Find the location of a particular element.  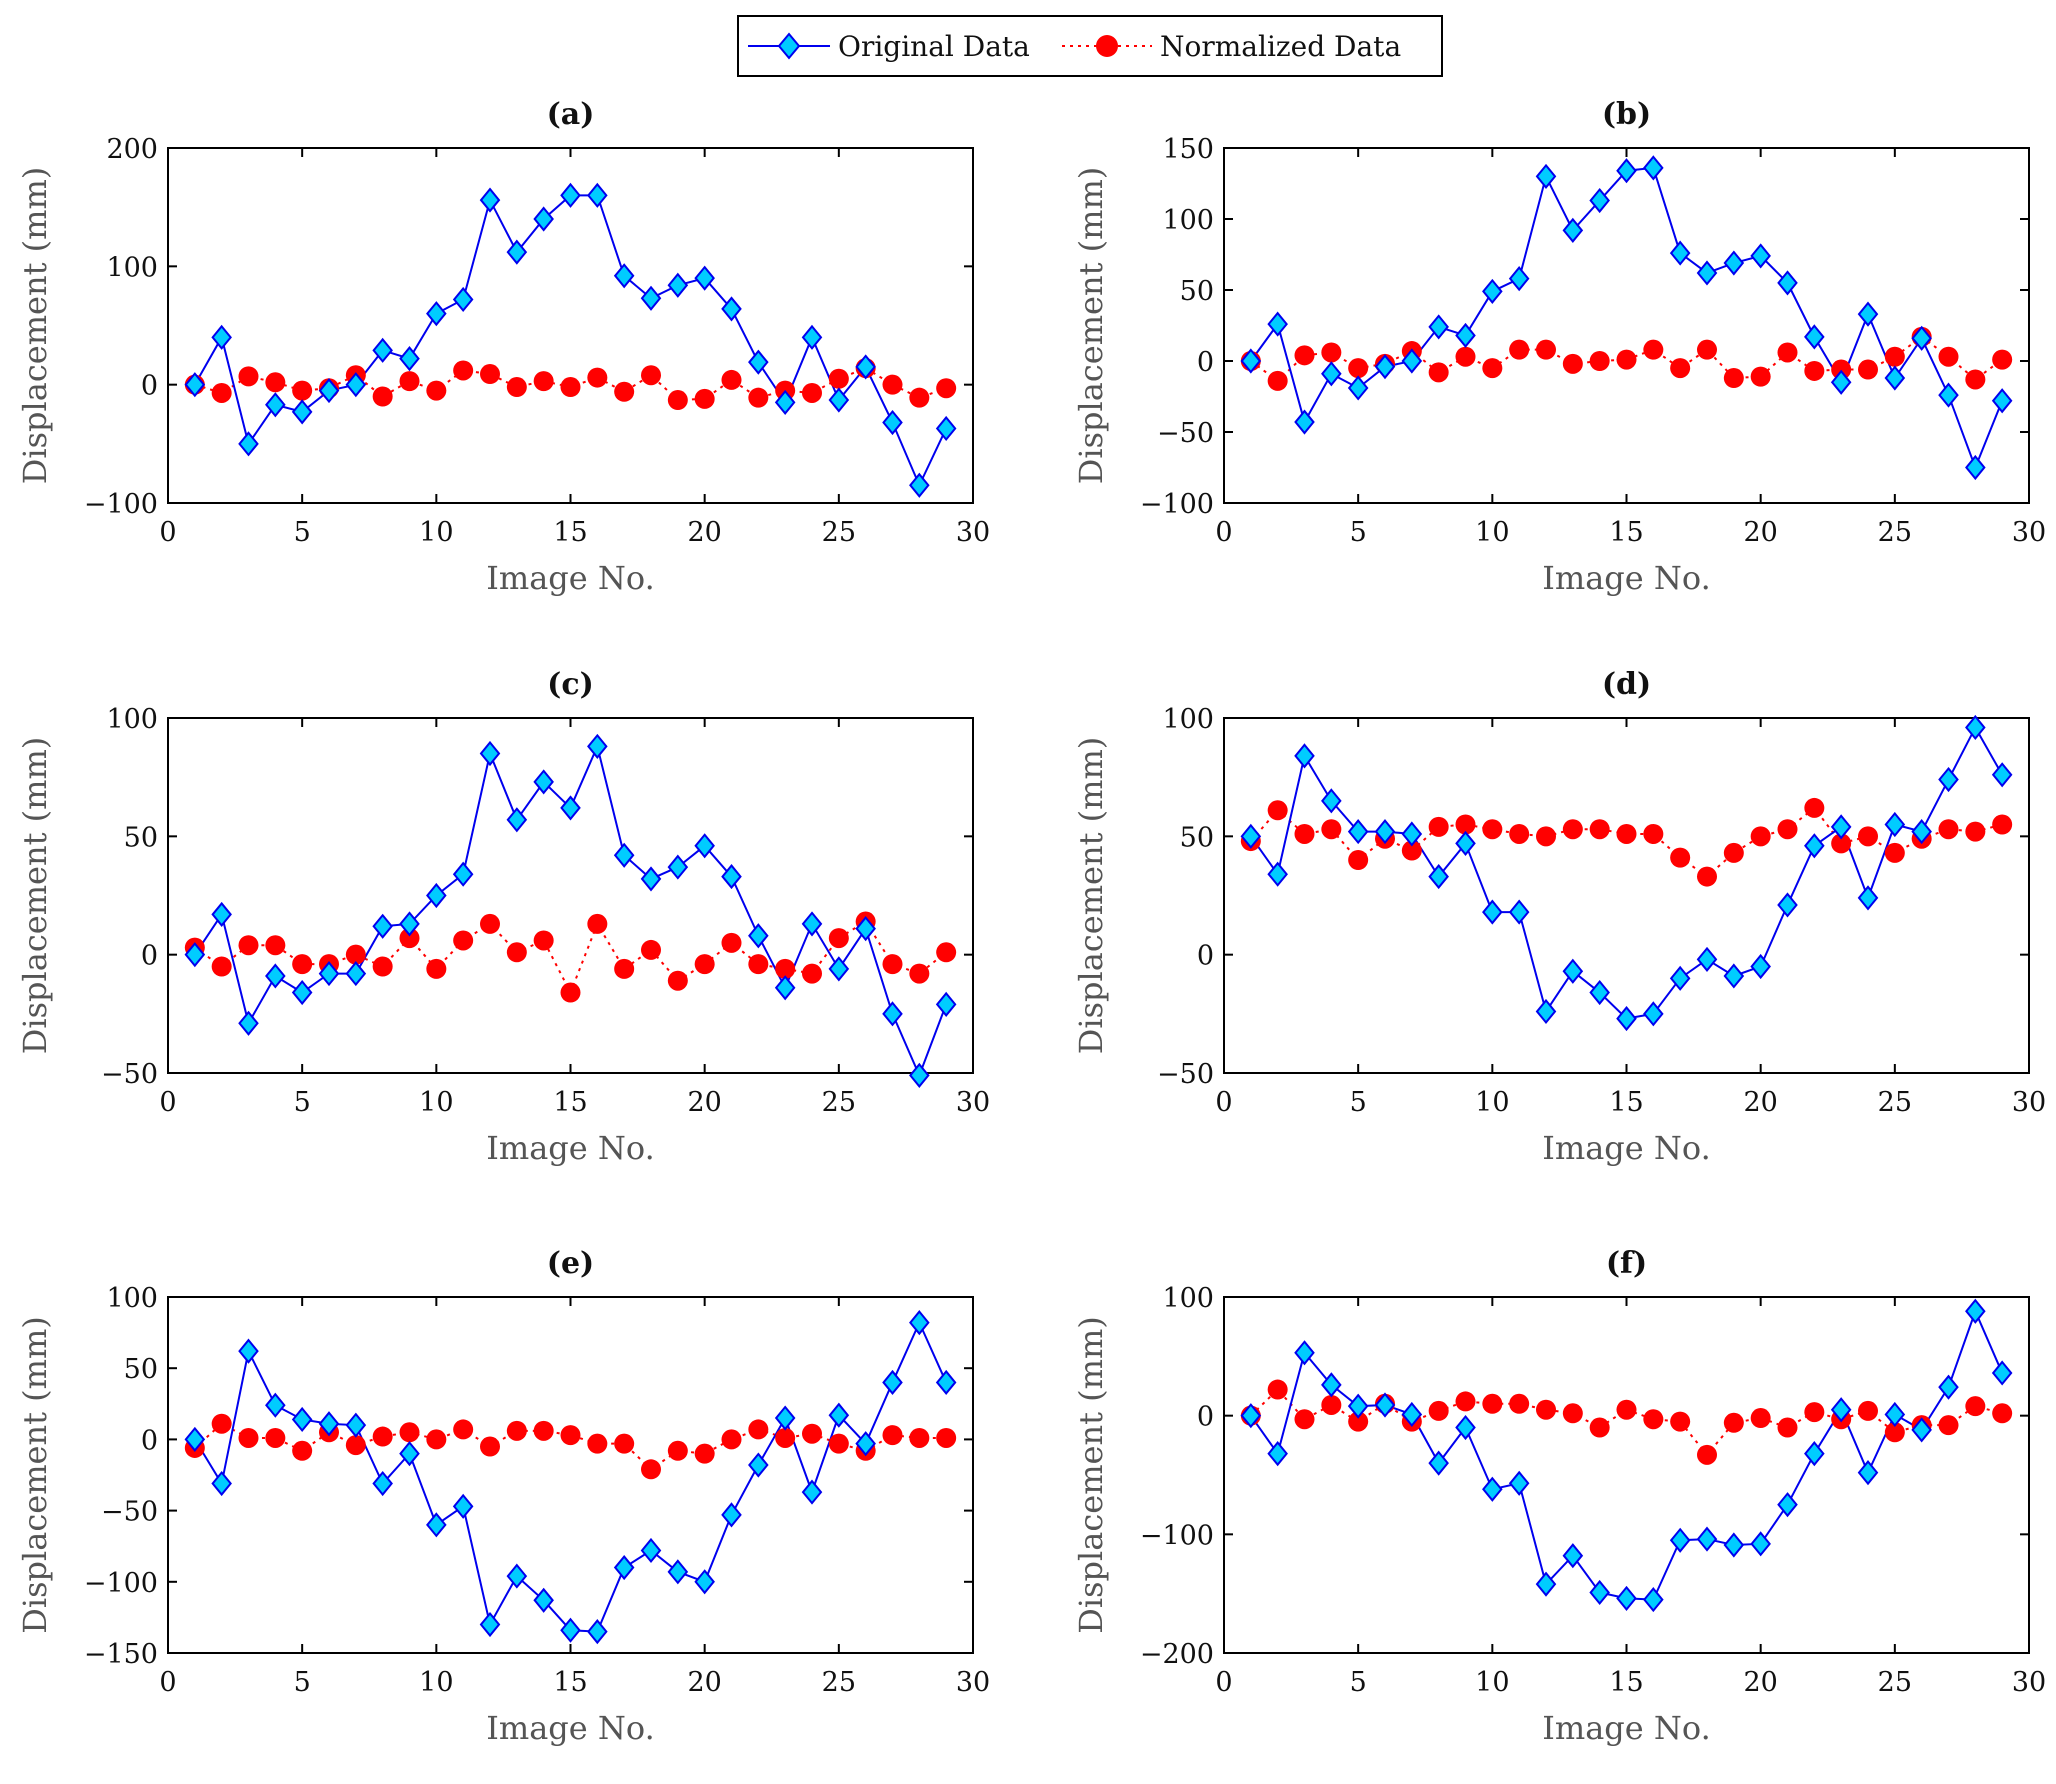

legend-original-label: Original Data is located at coordinates (934, 46).